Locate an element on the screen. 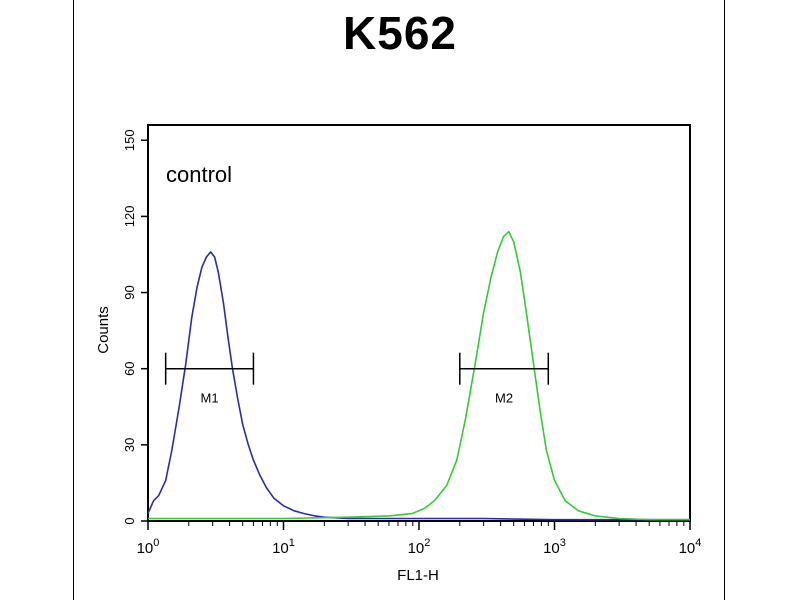 This screenshot has height=600, width=800. x-tick-label: 10³ is located at coordinates (554, 547).